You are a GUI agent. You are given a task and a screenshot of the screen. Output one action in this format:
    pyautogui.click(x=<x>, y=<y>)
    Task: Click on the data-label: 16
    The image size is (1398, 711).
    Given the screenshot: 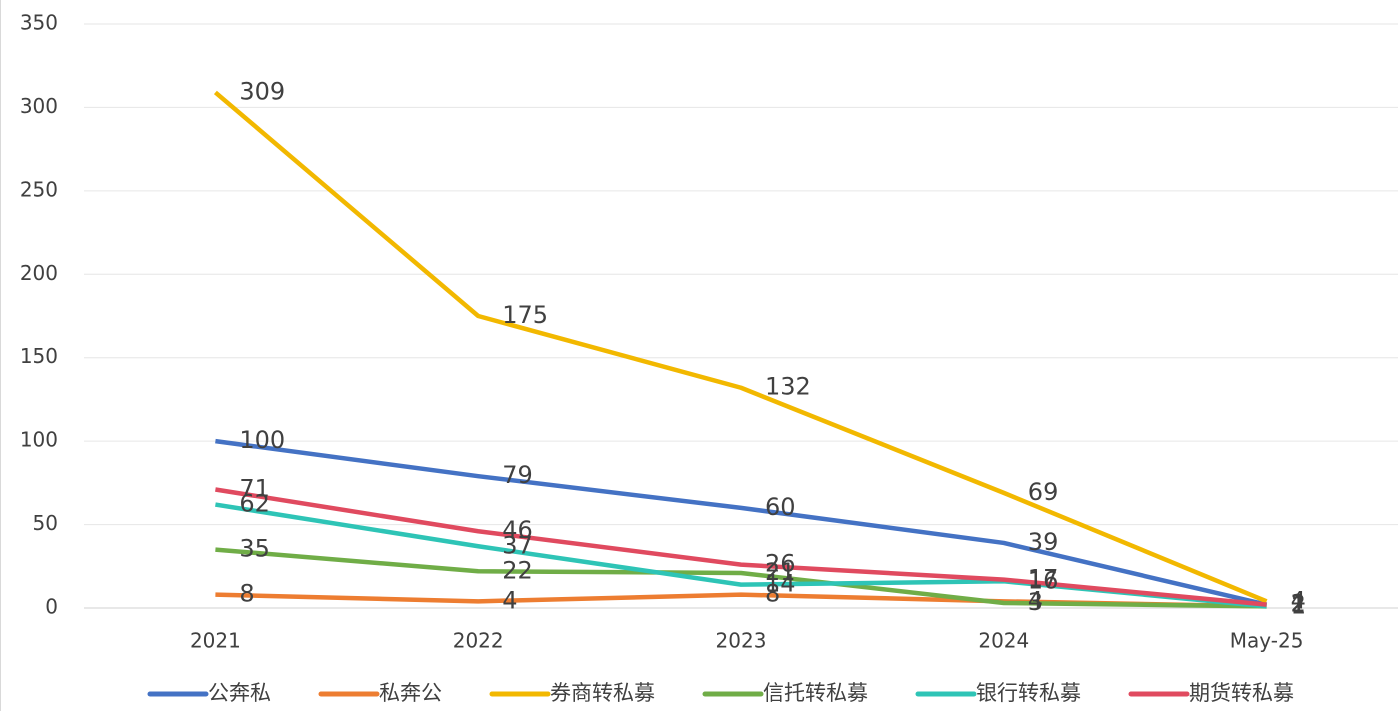 What is the action you would take?
    pyautogui.click(x=1043, y=580)
    